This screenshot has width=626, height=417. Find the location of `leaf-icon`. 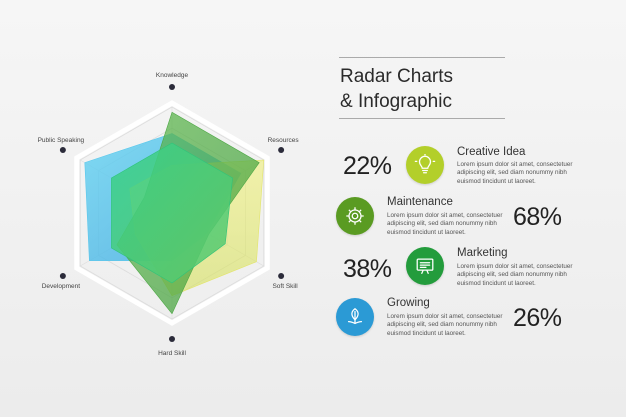

leaf-icon is located at coordinates (355, 316).